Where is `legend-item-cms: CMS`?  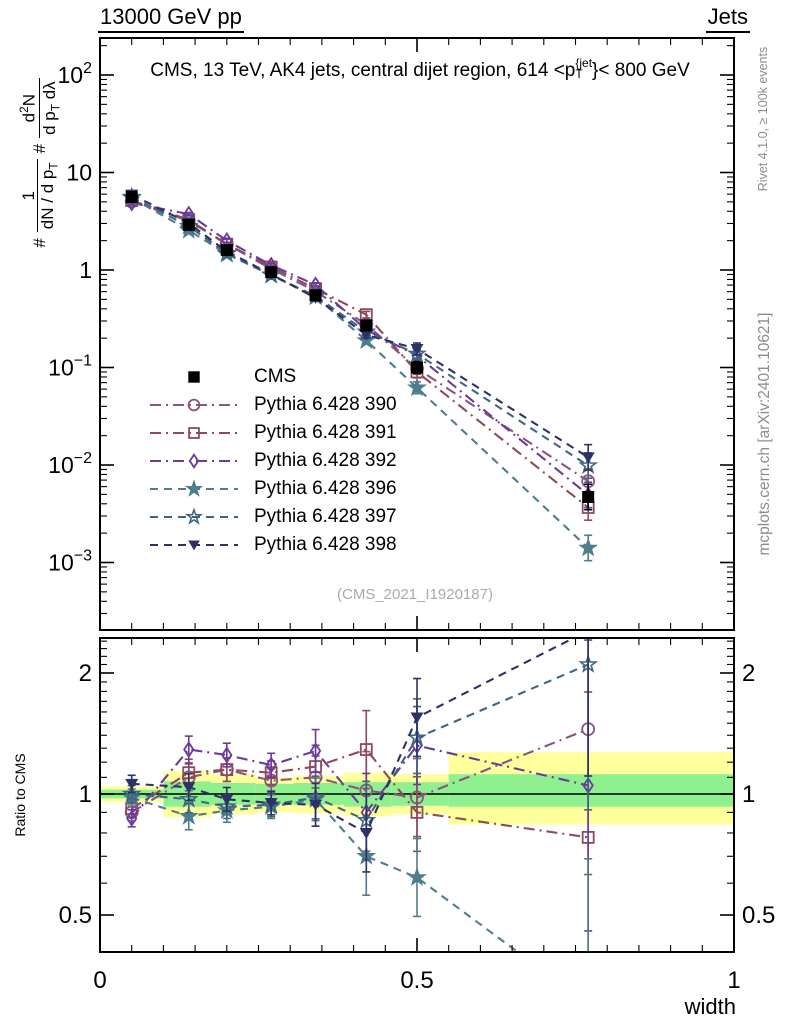 legend-item-cms: CMS is located at coordinates (272, 377).